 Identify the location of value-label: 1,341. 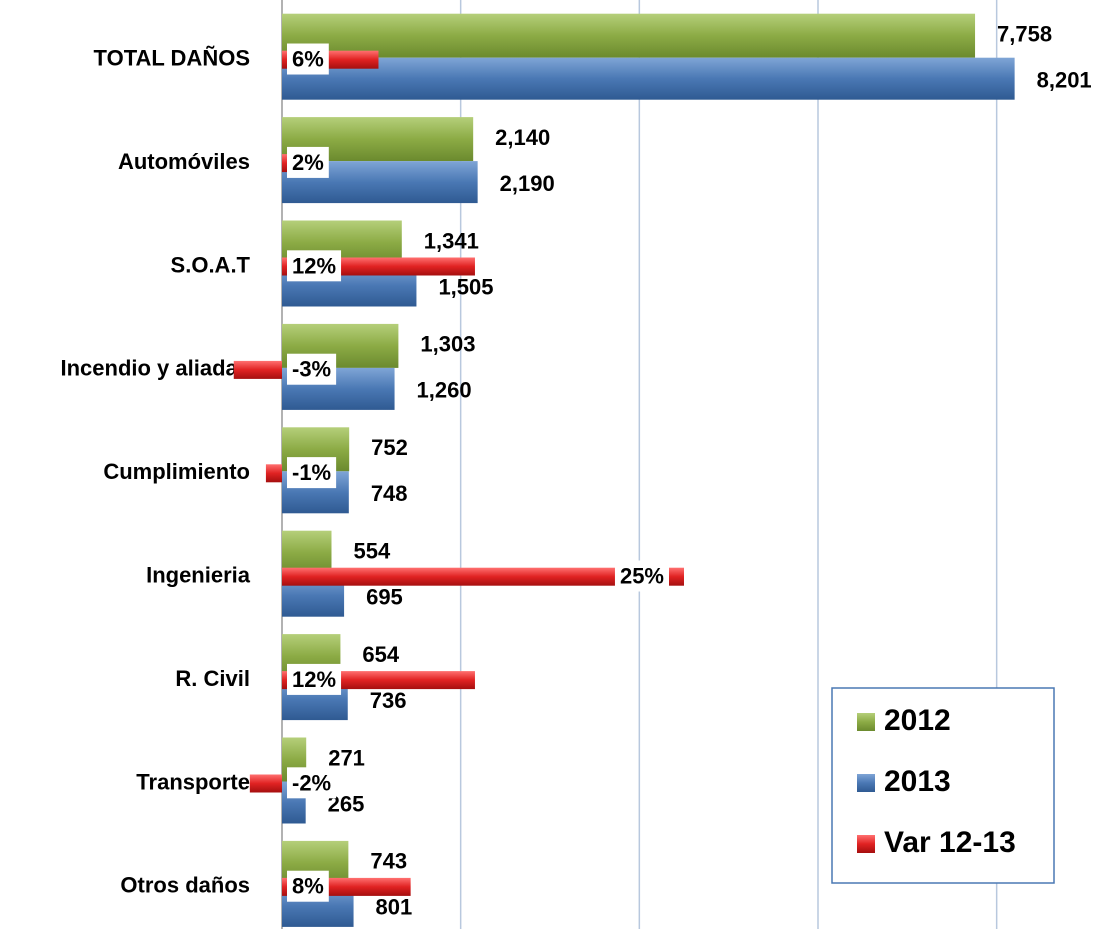
(451, 240).